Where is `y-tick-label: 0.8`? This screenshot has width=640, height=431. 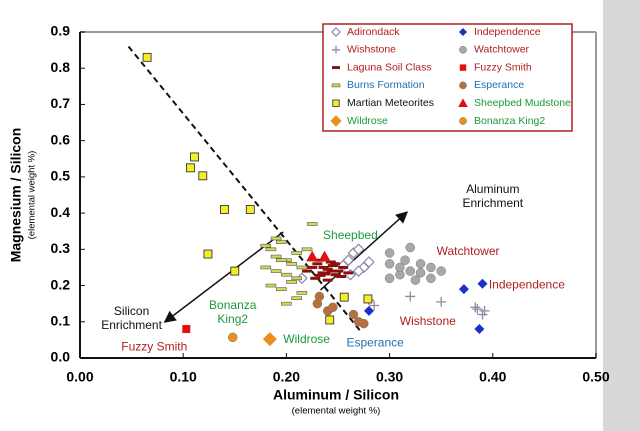 y-tick-label: 0.8 is located at coordinates (61, 67).